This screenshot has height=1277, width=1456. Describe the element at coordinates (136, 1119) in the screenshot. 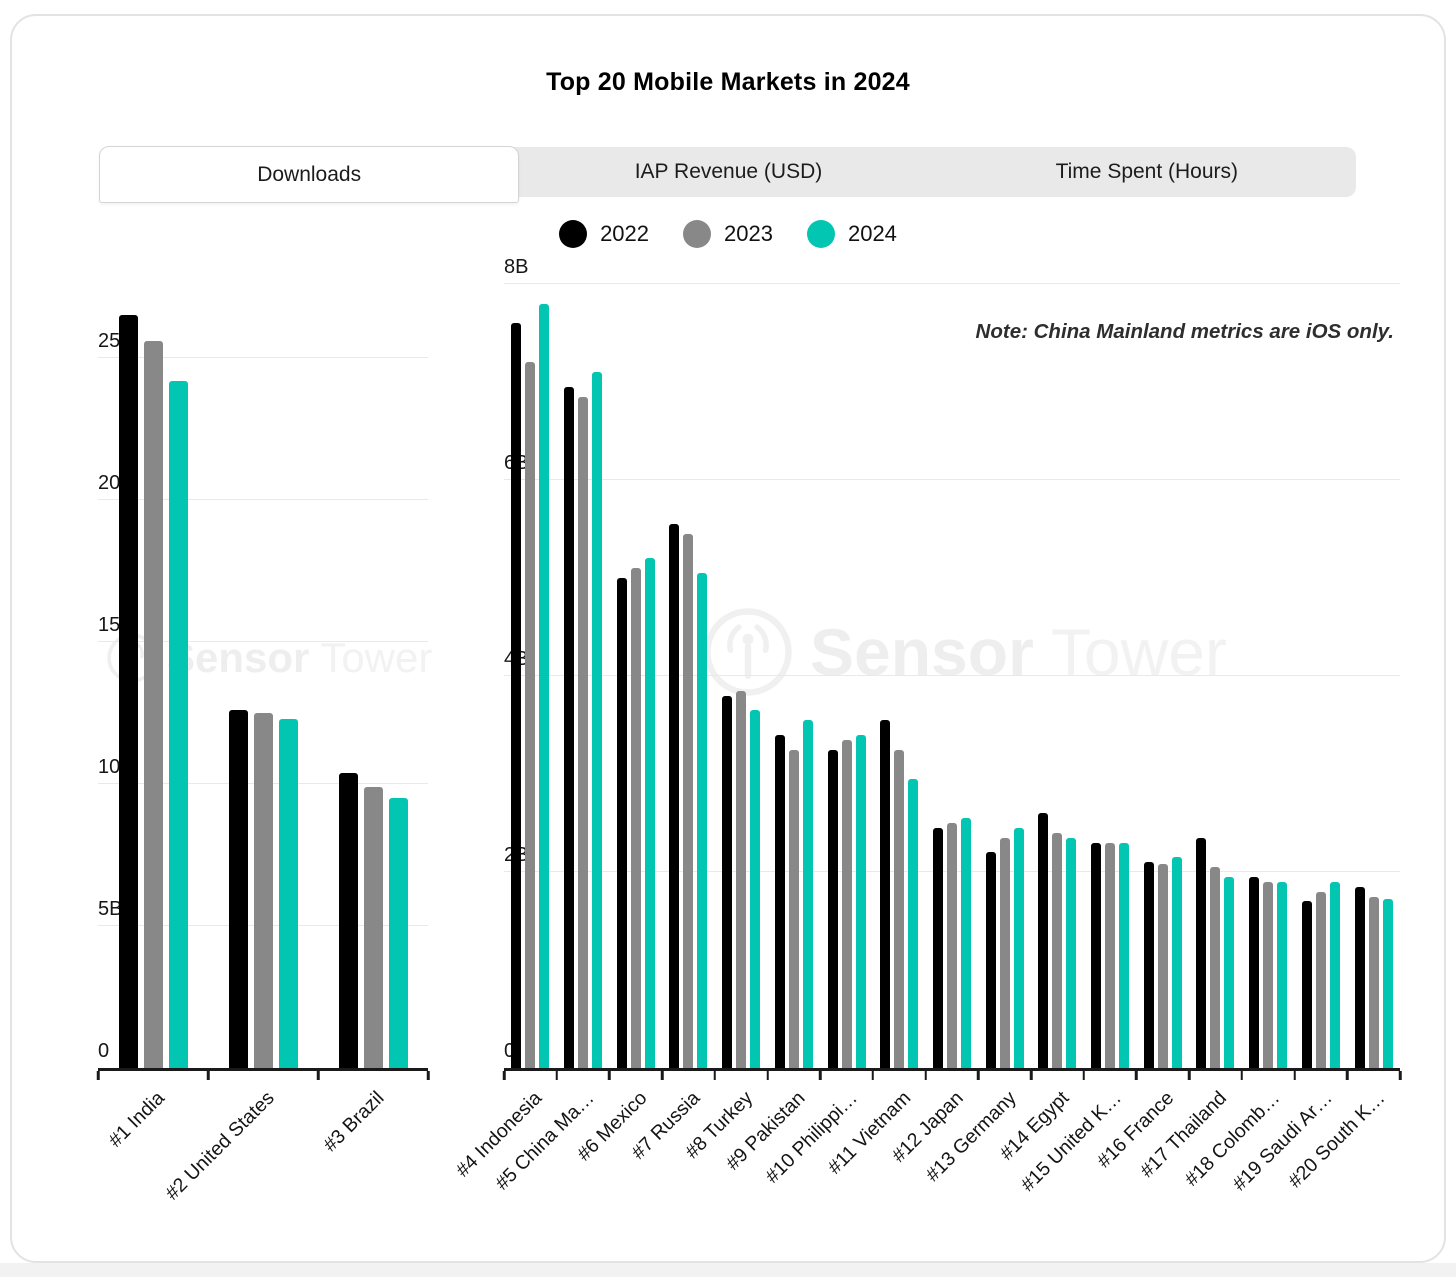

I see `x-tick-label: #1 India` at that location.